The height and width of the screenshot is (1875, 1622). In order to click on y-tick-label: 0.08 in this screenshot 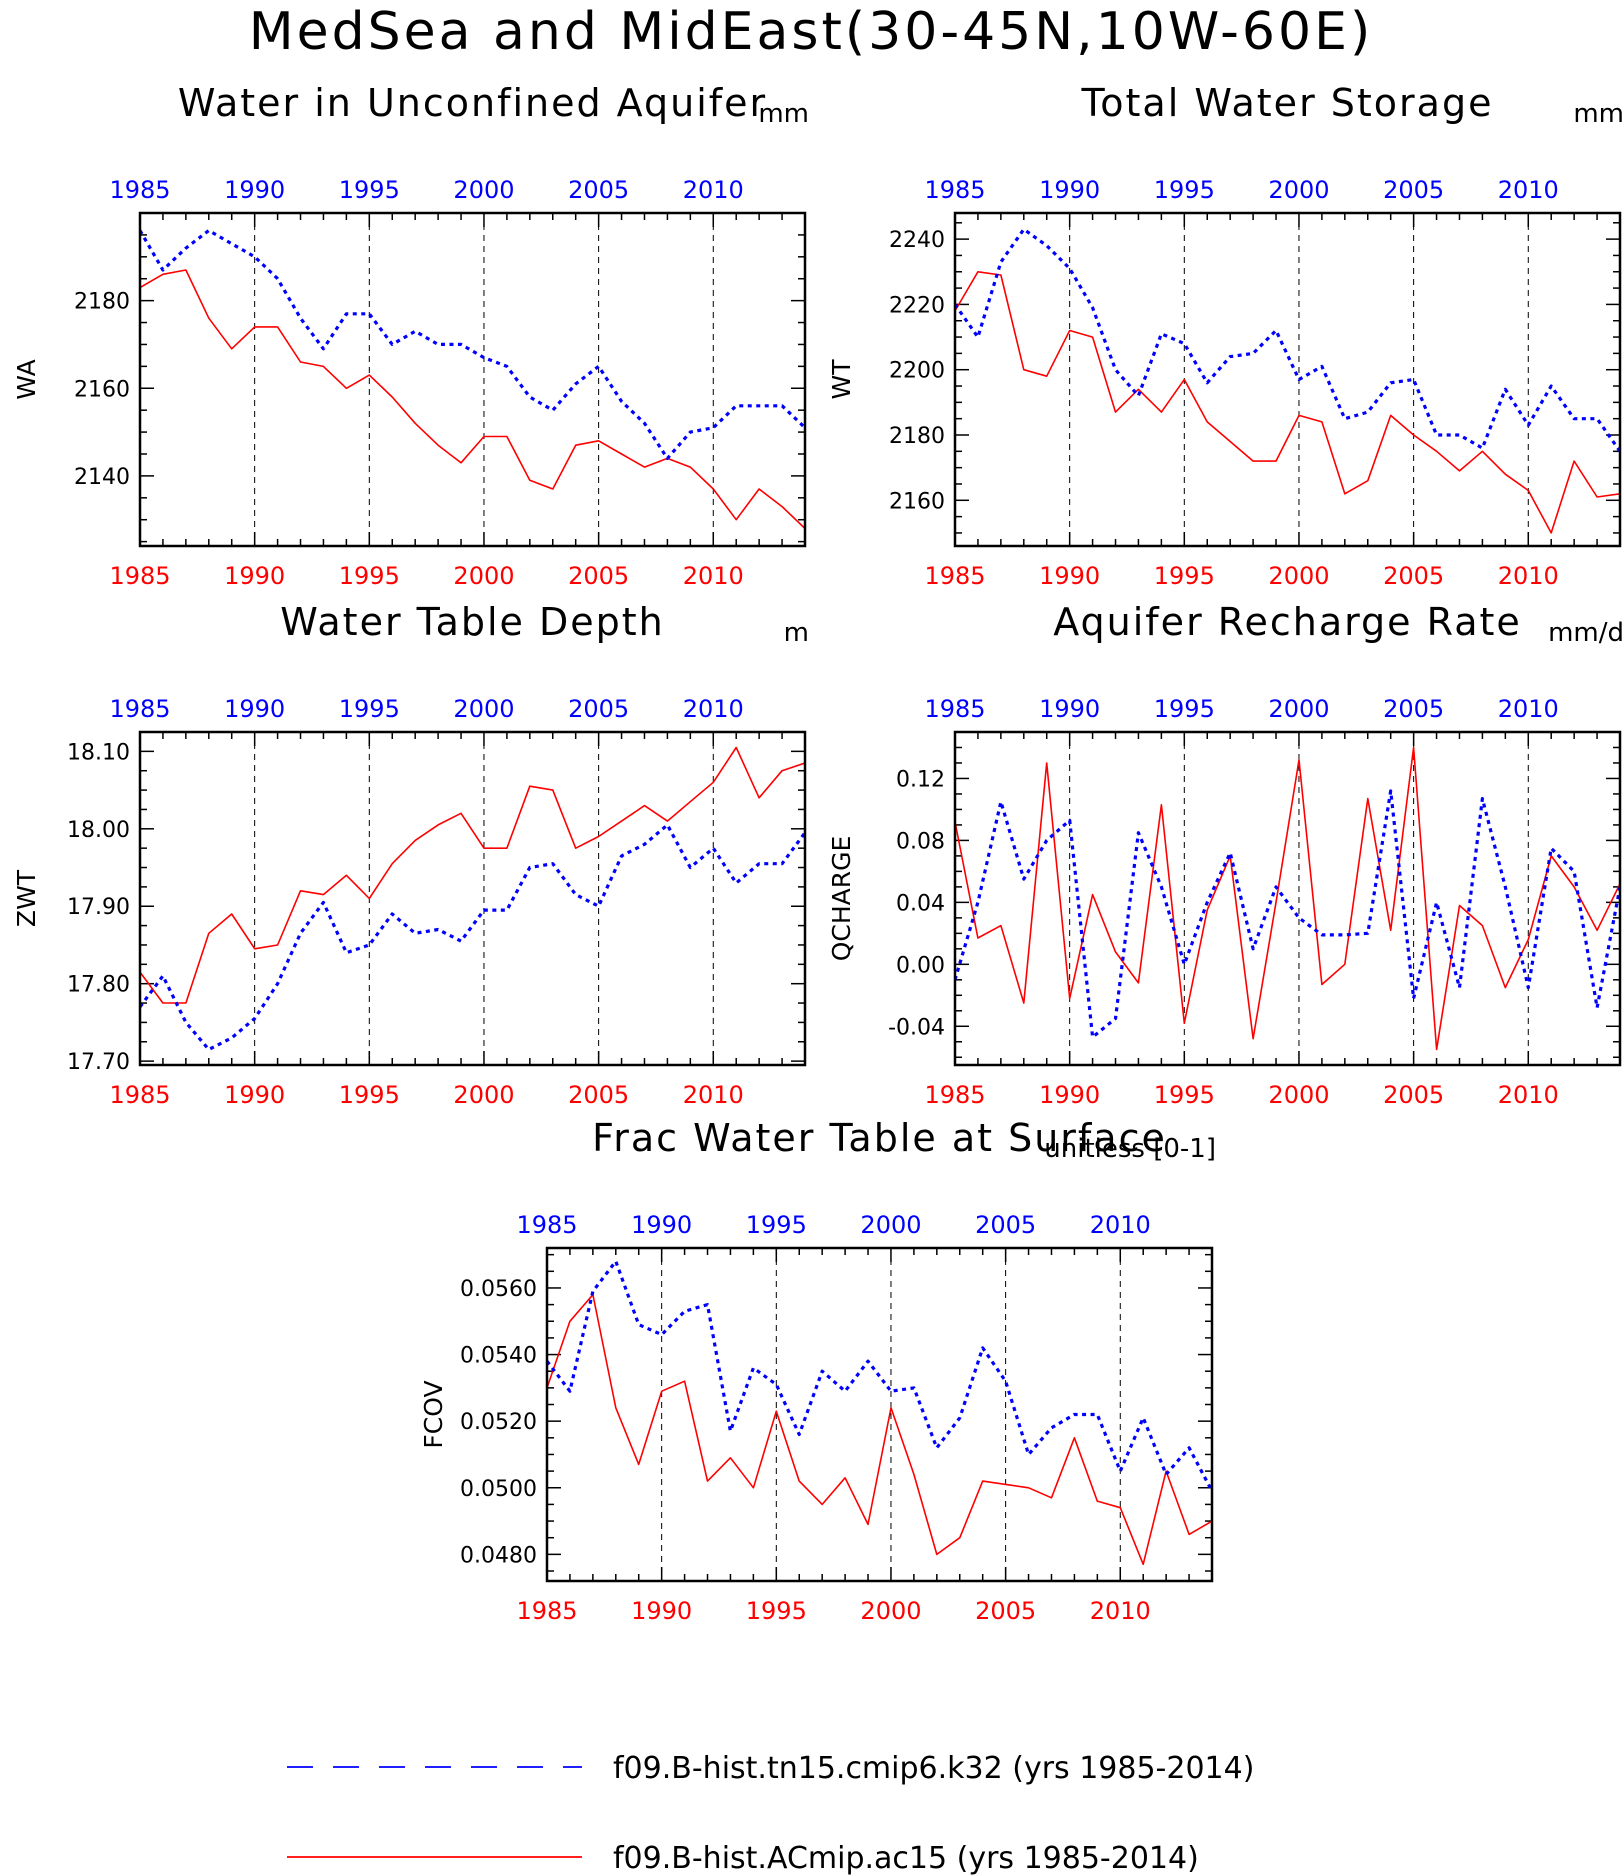, I will do `click(920, 841)`.